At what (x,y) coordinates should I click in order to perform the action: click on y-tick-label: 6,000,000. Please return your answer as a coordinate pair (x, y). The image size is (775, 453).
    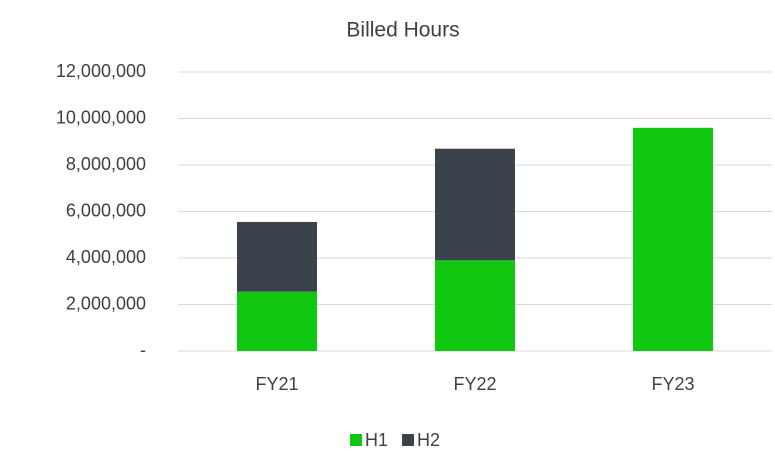
    Looking at the image, I should click on (106, 210).